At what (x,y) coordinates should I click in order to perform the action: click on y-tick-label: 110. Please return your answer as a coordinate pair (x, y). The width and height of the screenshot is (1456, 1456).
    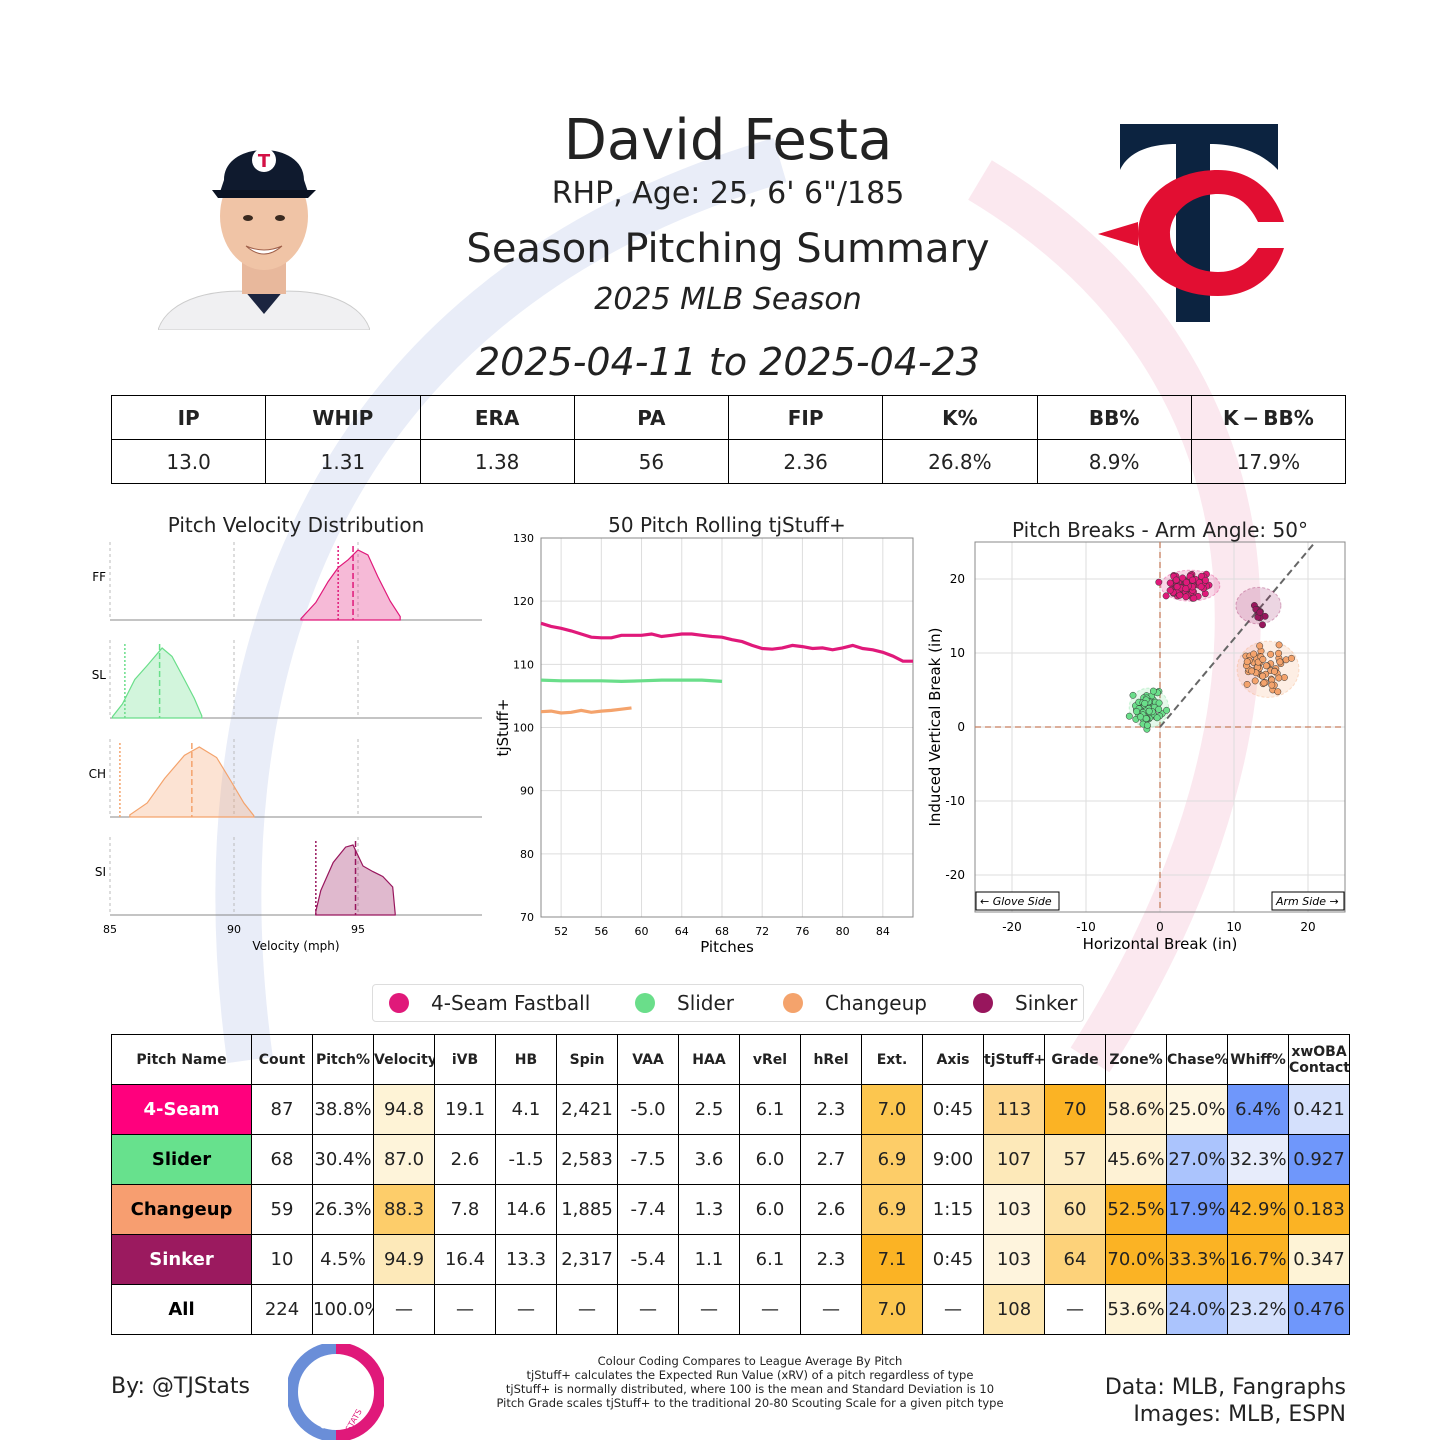
    Looking at the image, I should click on (523, 664).